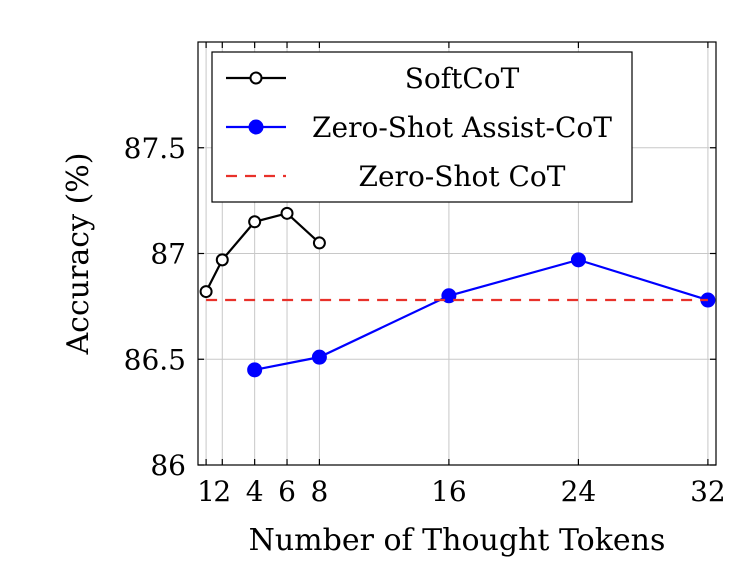  What do you see at coordinates (708, 491) in the screenshot?
I see `x-tick-label: 32` at bounding box center [708, 491].